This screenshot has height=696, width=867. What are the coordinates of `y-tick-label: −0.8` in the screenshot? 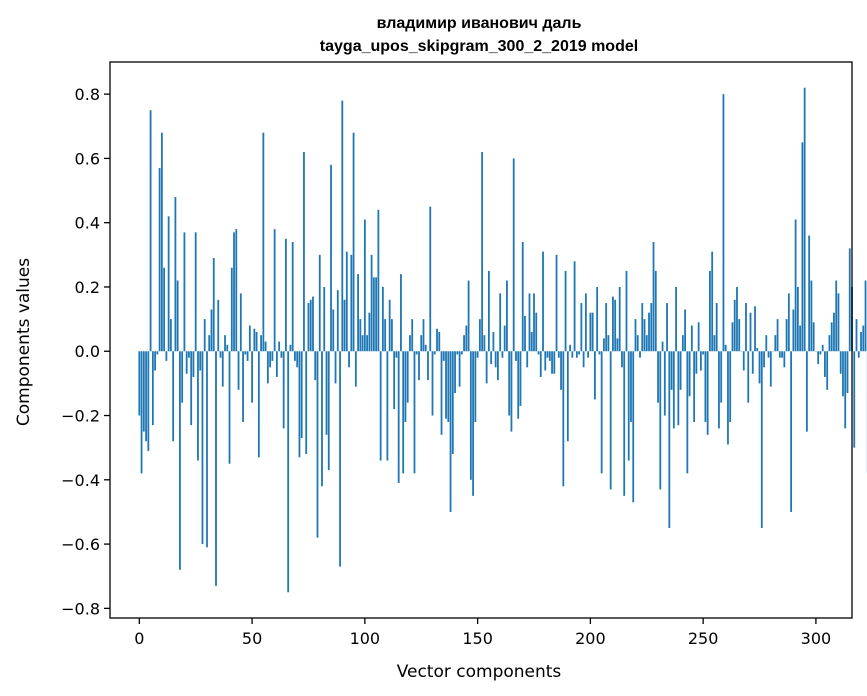 It's located at (80, 608).